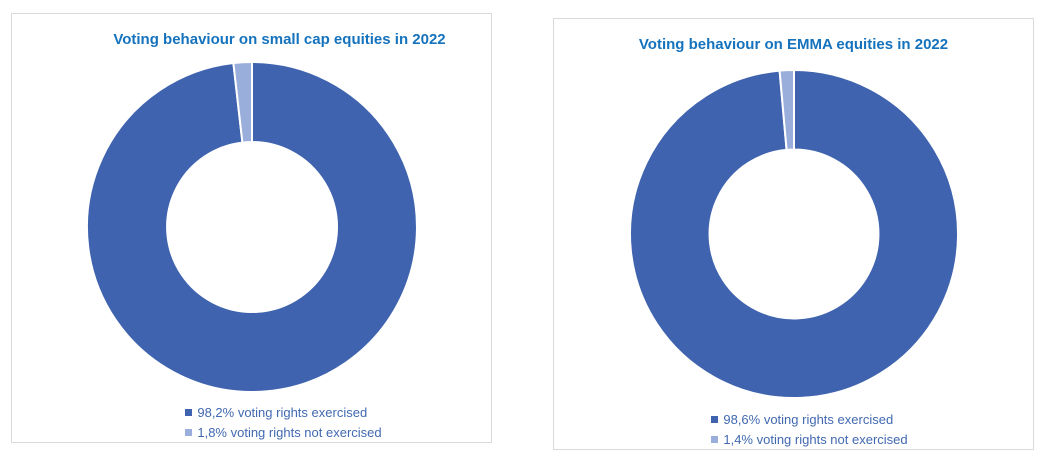 The width and height of the screenshot is (1051, 462). What do you see at coordinates (289, 432) in the screenshot?
I see `legend-label: 1,8% voting rights not exercised` at bounding box center [289, 432].